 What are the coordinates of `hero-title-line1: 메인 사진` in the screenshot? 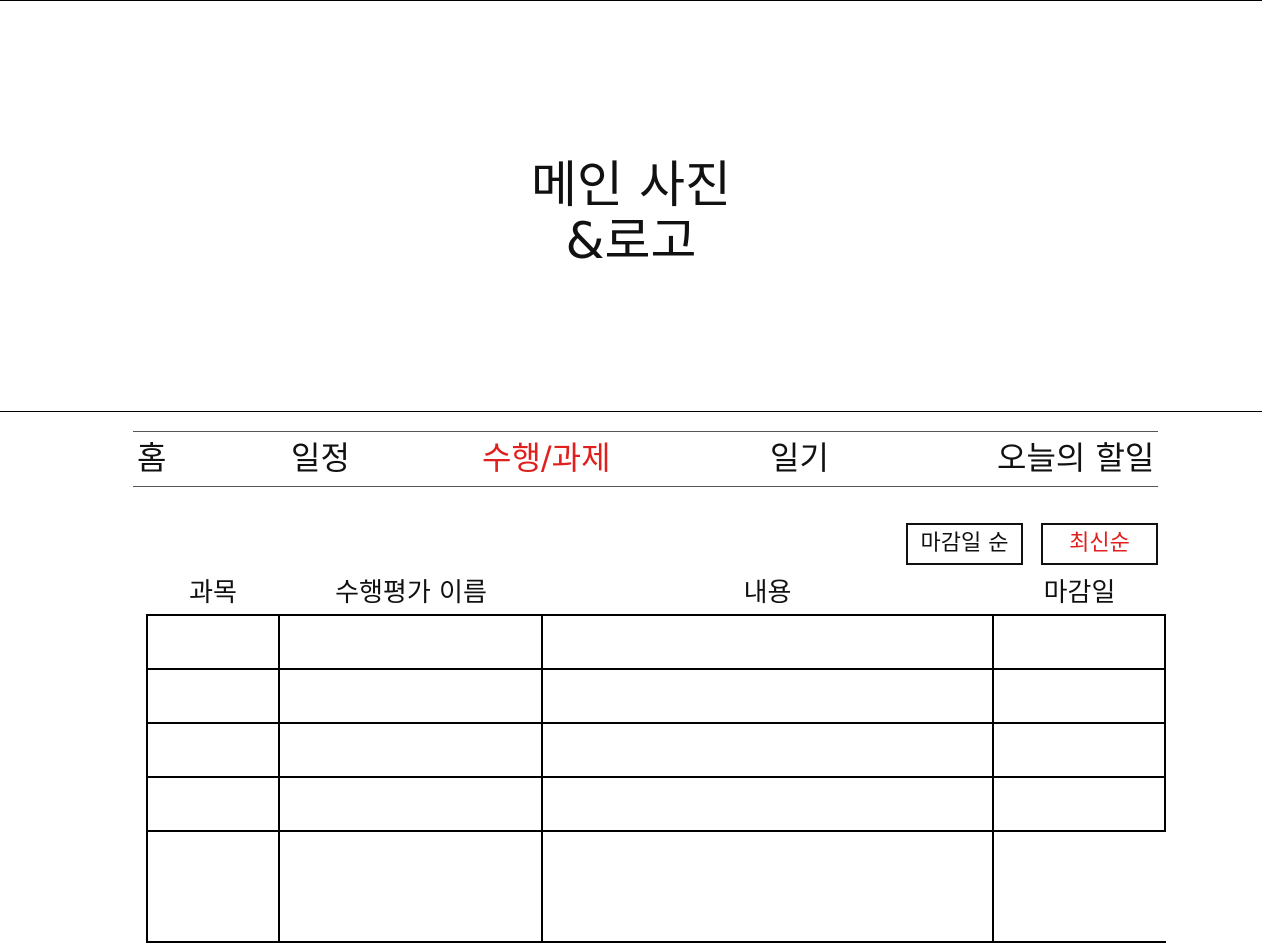 It's located at (631, 185).